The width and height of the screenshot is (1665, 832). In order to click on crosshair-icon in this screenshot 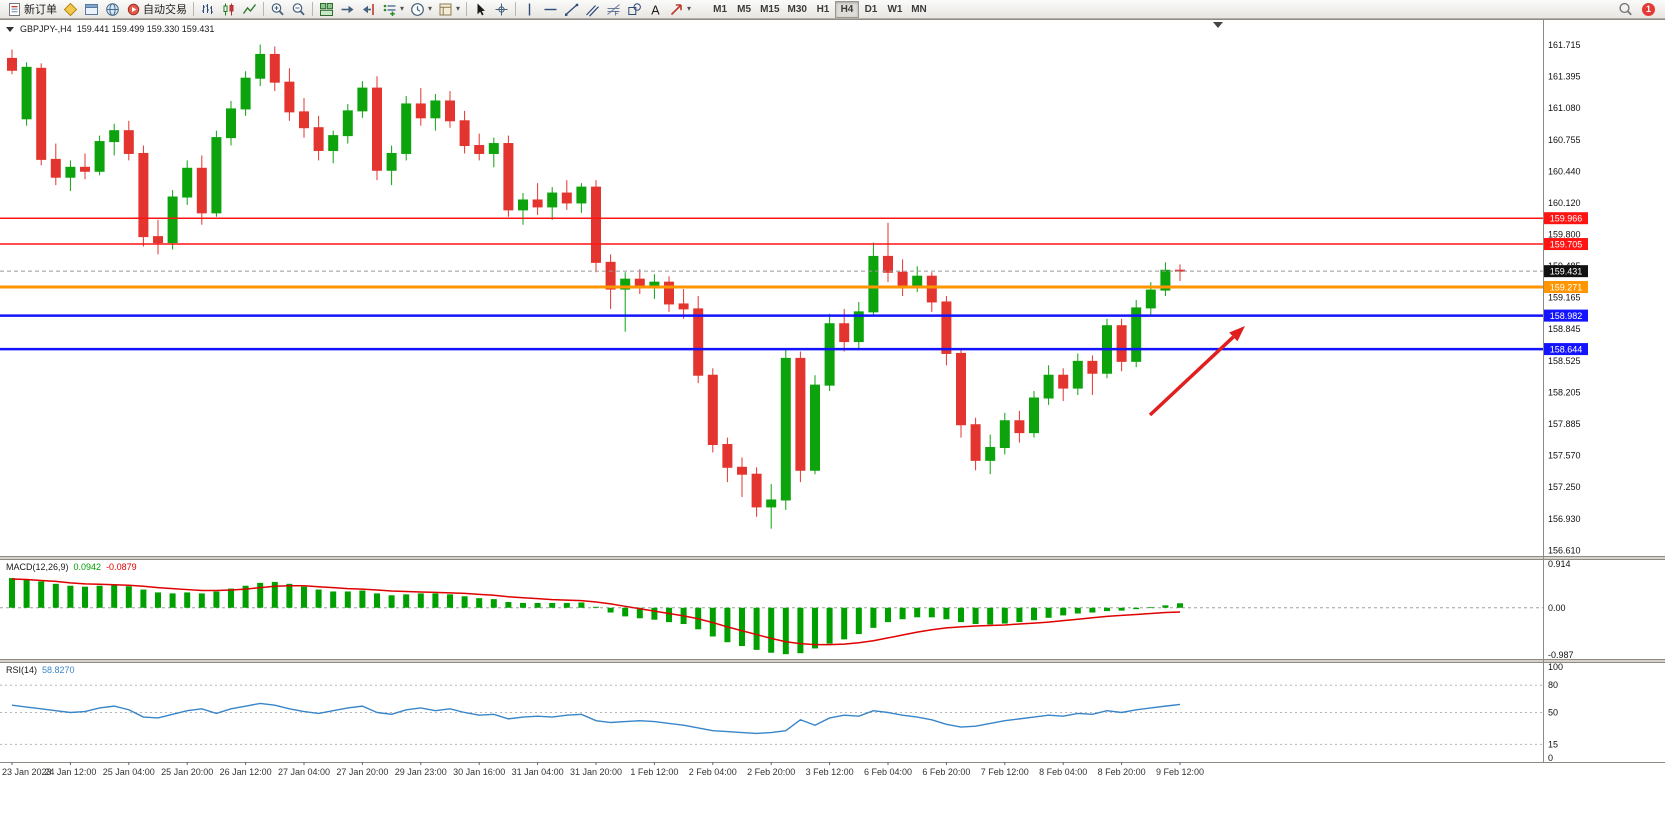, I will do `click(501, 9)`.